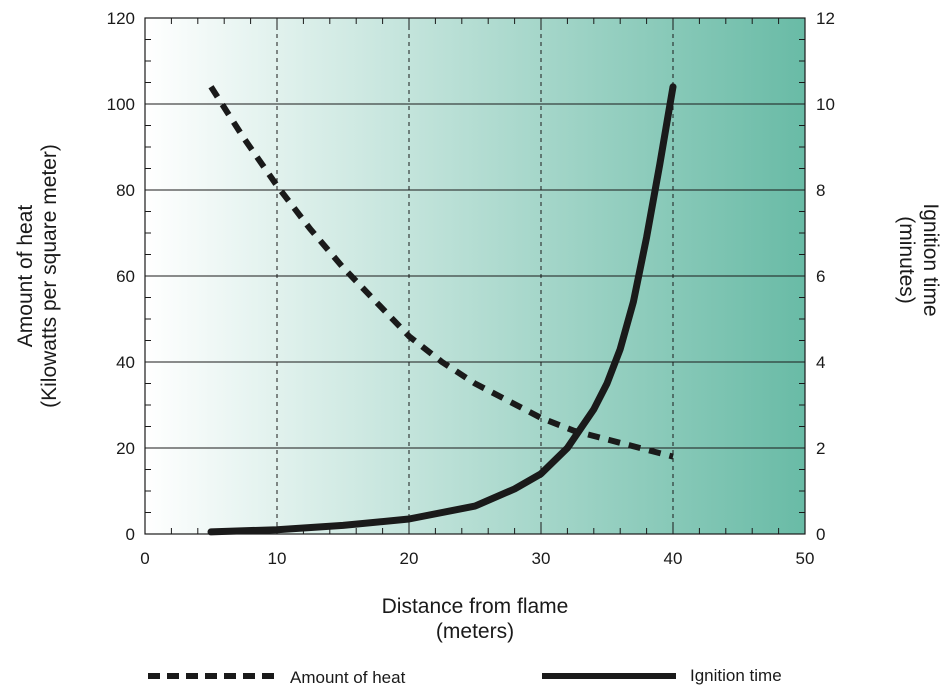 The width and height of the screenshot is (944, 689). I want to click on y-left-tick-label: 40, so click(125, 362).